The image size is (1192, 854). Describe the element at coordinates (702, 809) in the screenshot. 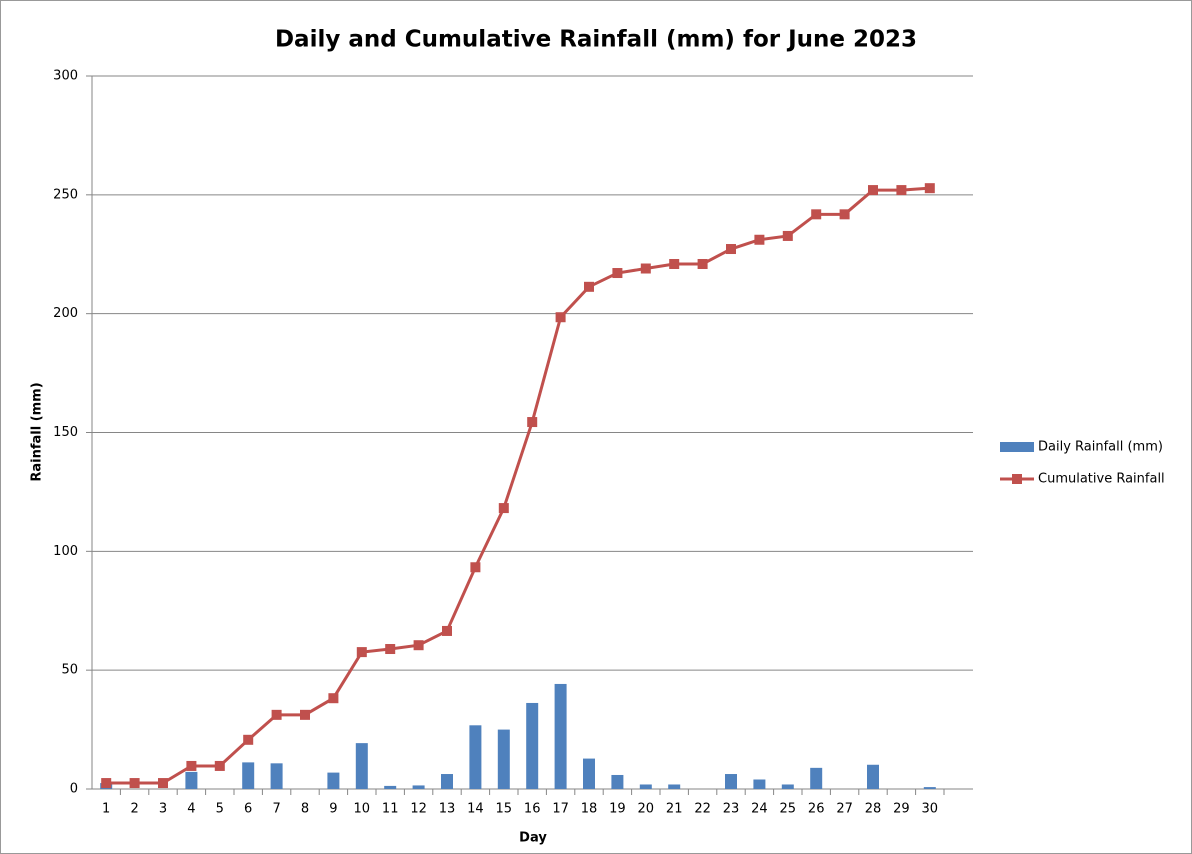

I see `x-tick-label: 22` at that location.